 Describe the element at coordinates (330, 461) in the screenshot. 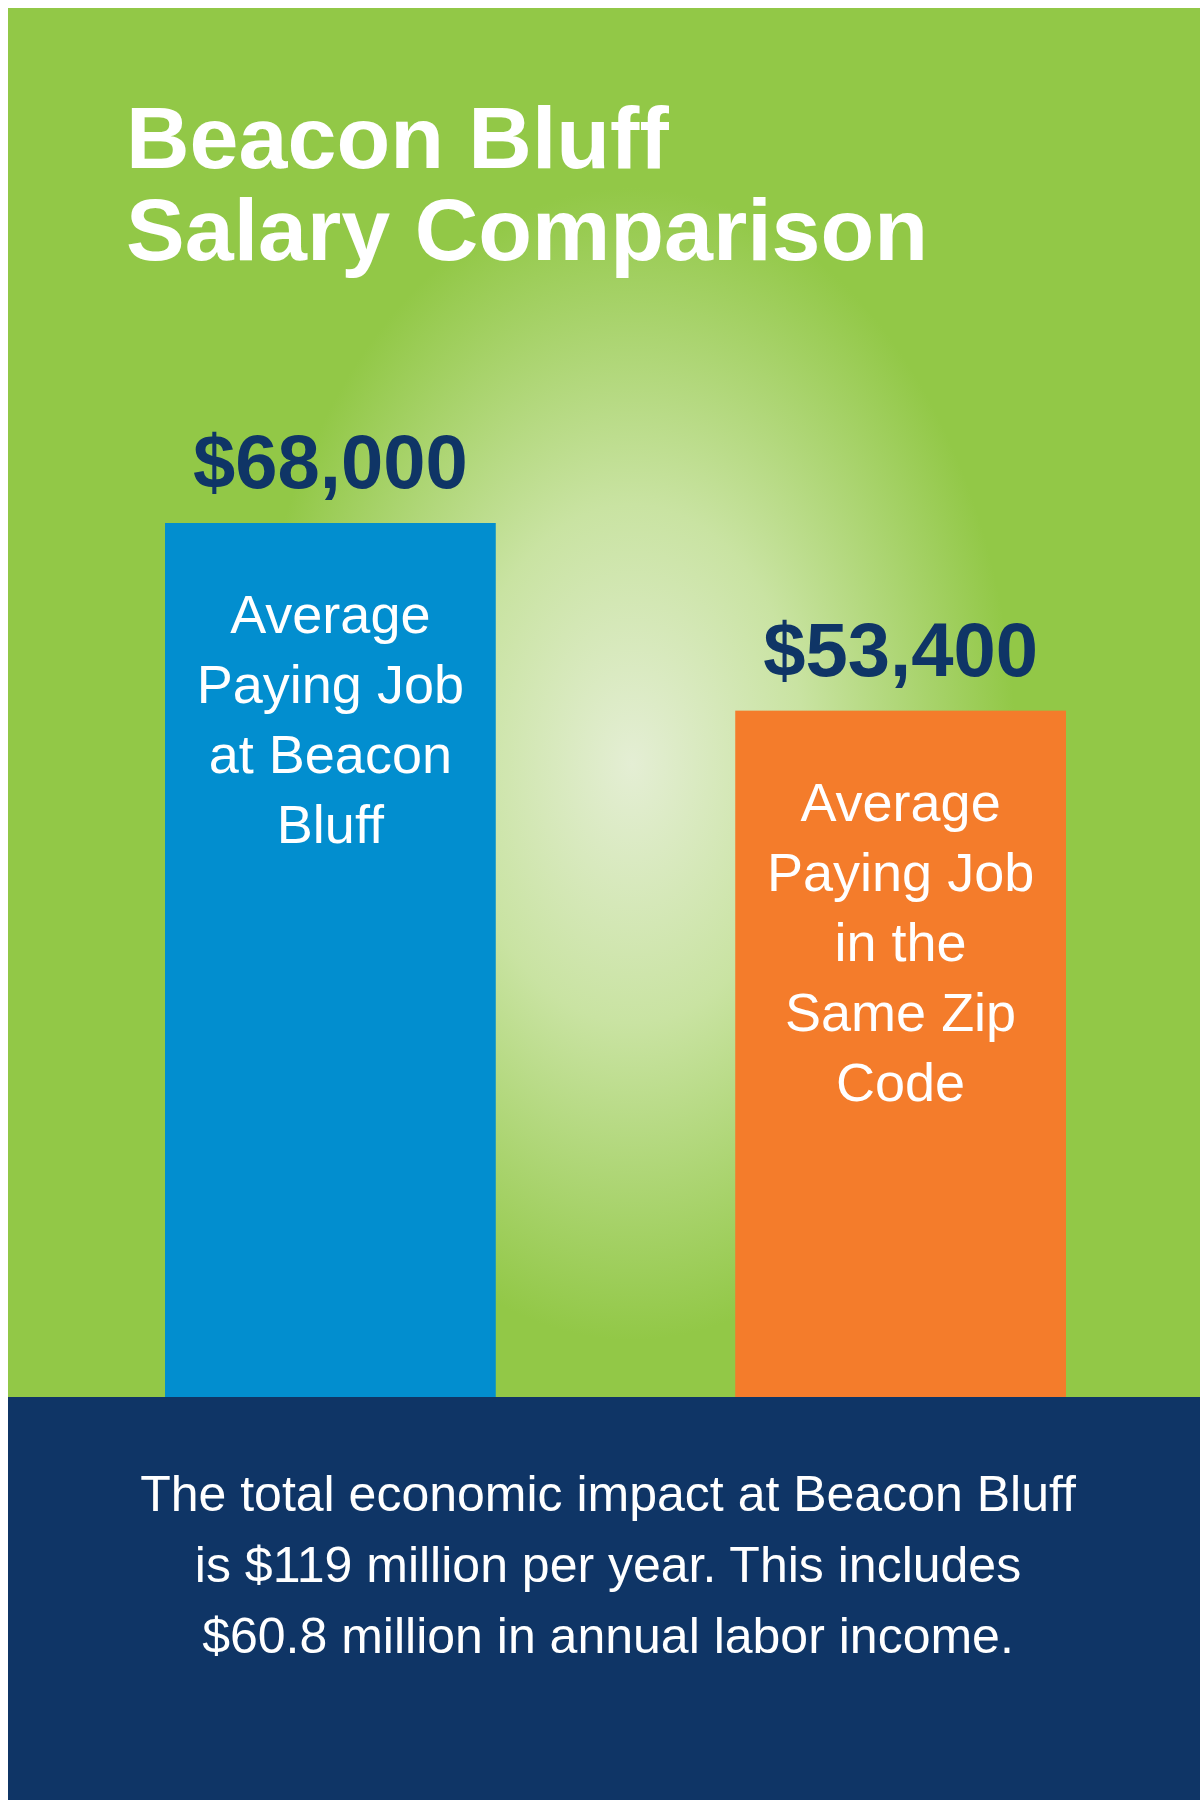

I see `data-label: $68,000` at that location.